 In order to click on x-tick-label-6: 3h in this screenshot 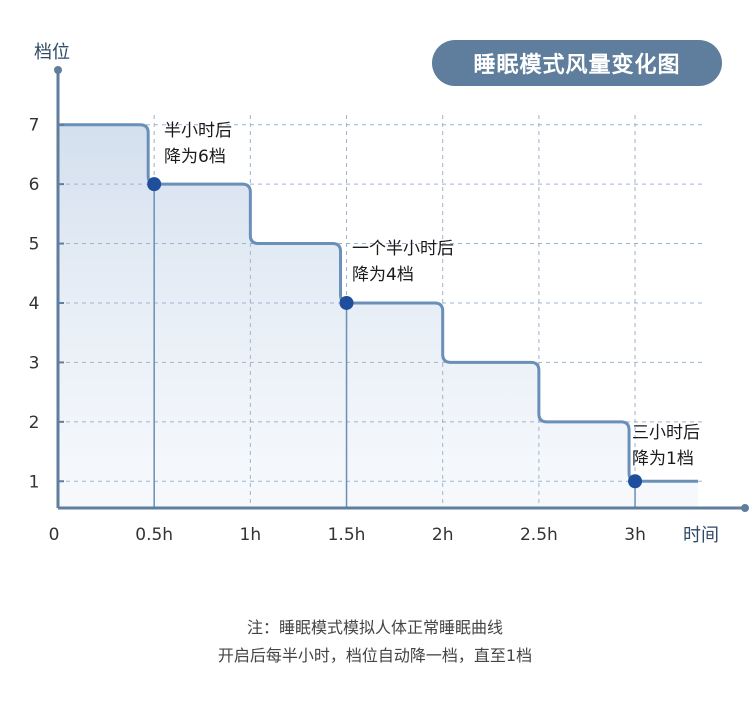, I will do `click(635, 535)`.